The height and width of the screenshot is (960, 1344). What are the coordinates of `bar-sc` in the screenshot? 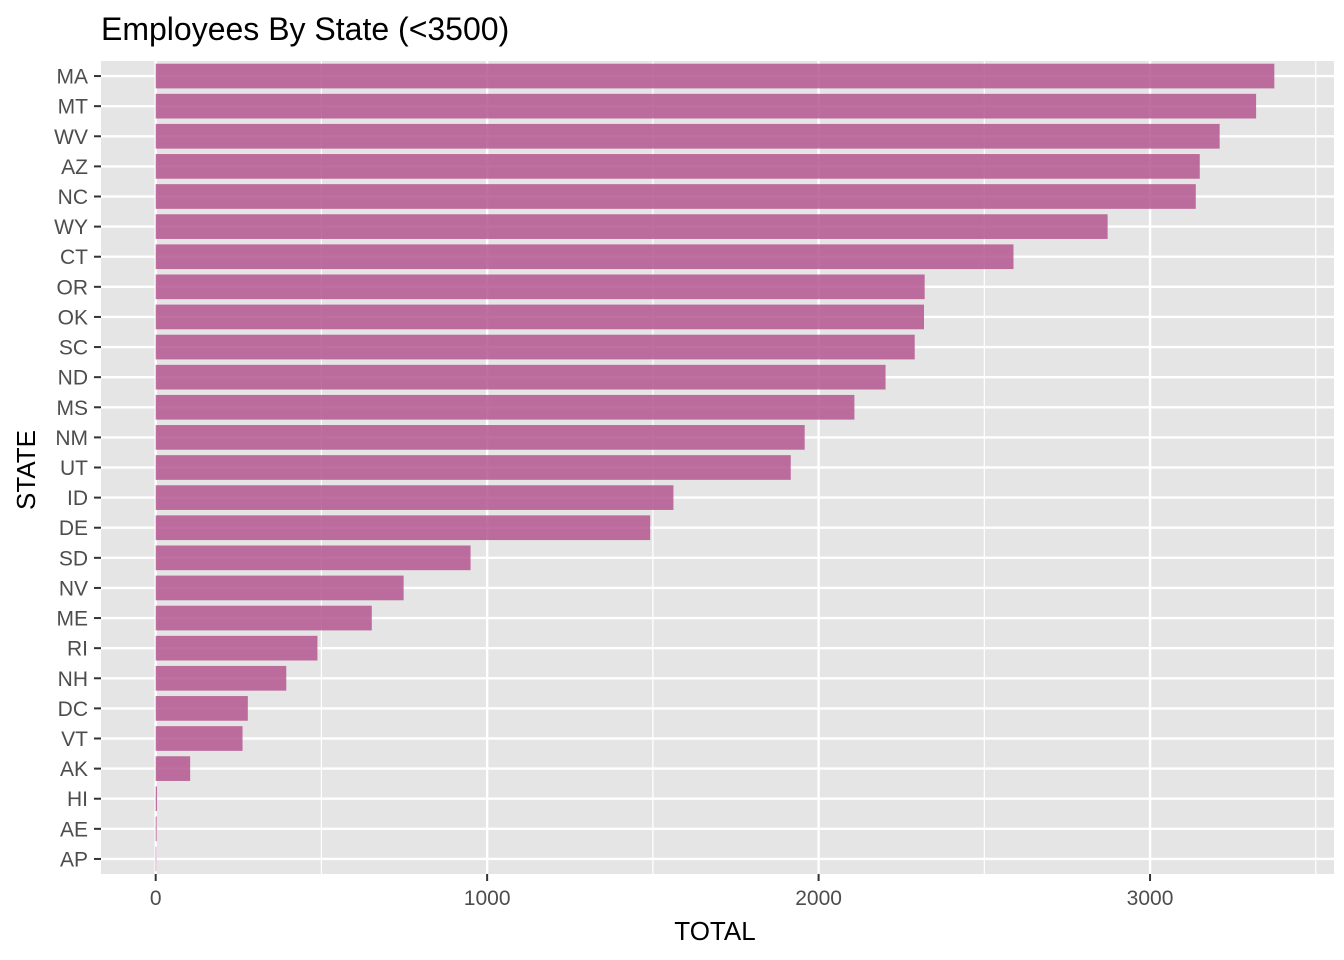 It's located at (535, 347).